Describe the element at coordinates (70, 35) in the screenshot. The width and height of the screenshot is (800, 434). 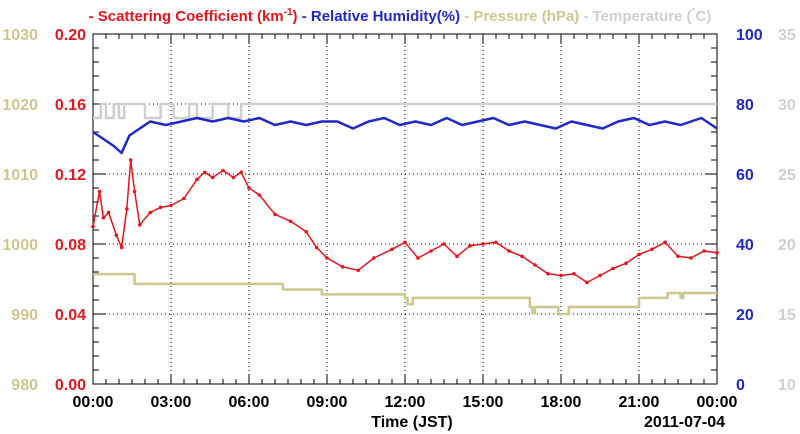
I see `scattering-tick-label: 0.20` at that location.